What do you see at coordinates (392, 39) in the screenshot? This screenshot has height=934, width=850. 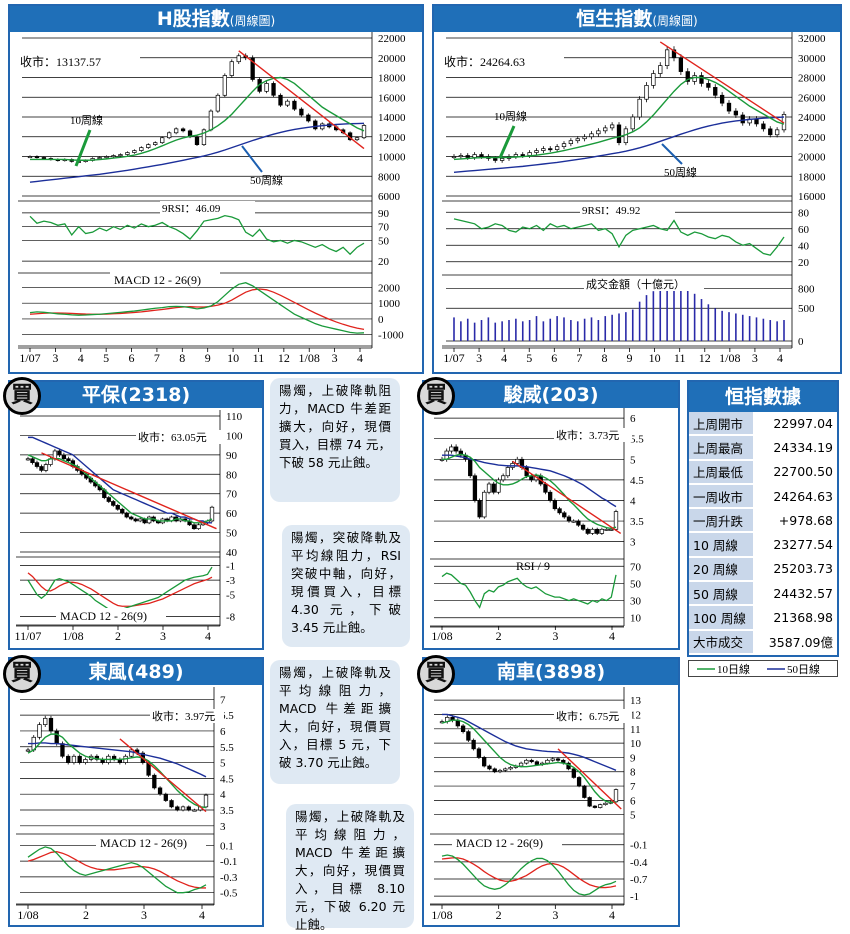 I see `y-tick-label: 22000` at bounding box center [392, 39].